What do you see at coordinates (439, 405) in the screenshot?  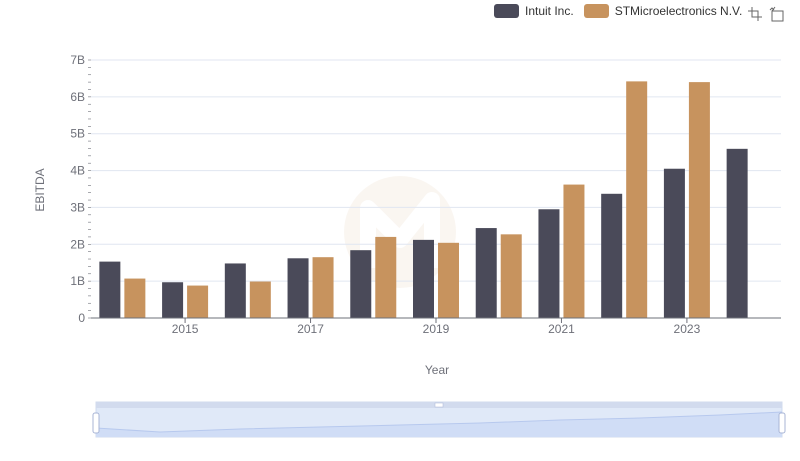 I see `zoom-top-grip` at bounding box center [439, 405].